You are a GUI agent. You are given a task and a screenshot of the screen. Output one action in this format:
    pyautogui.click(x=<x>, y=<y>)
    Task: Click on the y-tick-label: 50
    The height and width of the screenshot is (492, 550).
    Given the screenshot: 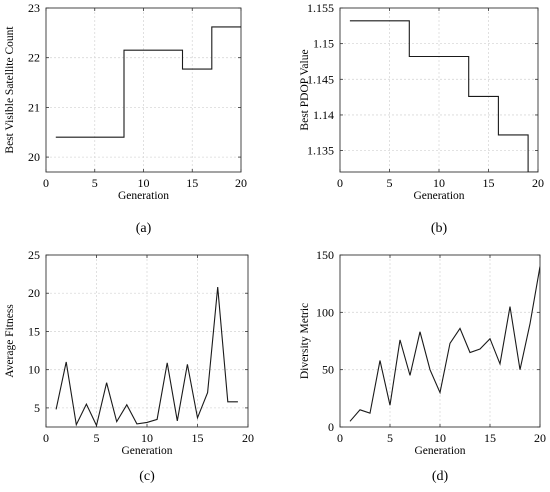 What is the action you would take?
    pyautogui.click(x=328, y=370)
    